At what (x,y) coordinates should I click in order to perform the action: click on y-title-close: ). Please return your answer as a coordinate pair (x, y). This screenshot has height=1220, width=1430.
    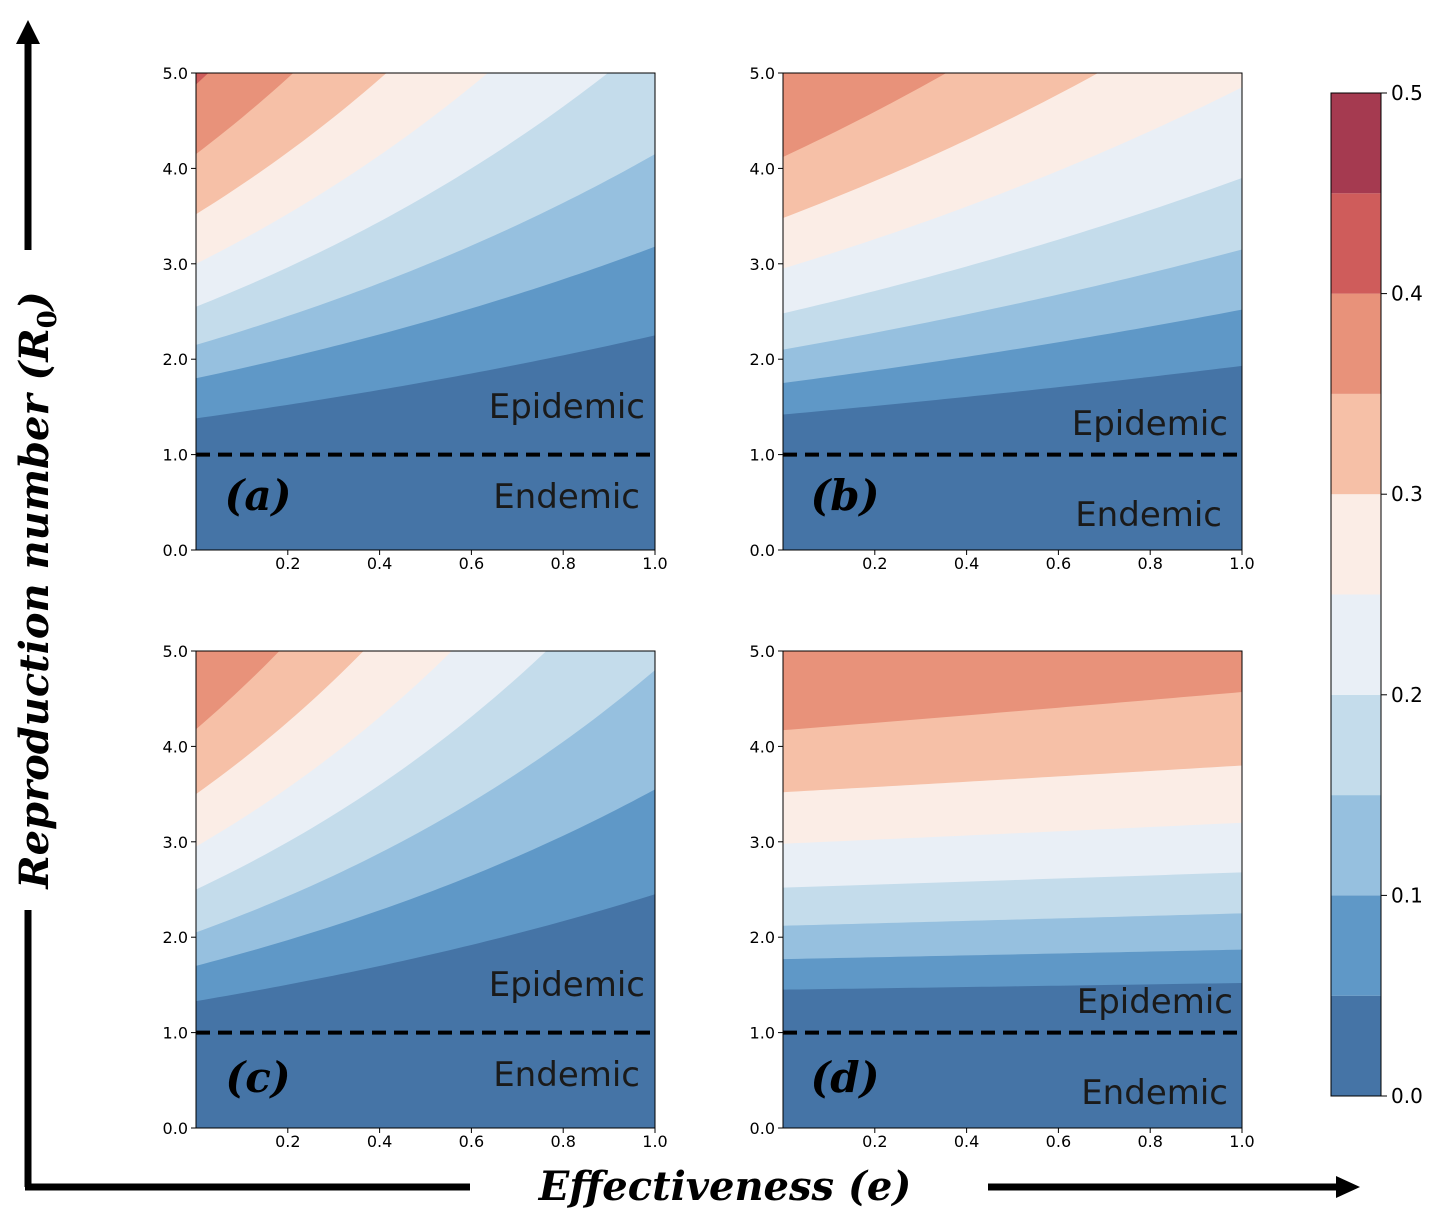
    Looking at the image, I should click on (34, 301).